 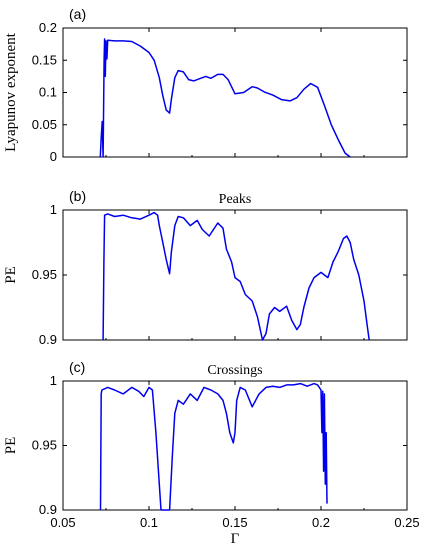 What do you see at coordinates (11, 92) in the screenshot?
I see `y-axis-label: Lyapunov exponent` at bounding box center [11, 92].